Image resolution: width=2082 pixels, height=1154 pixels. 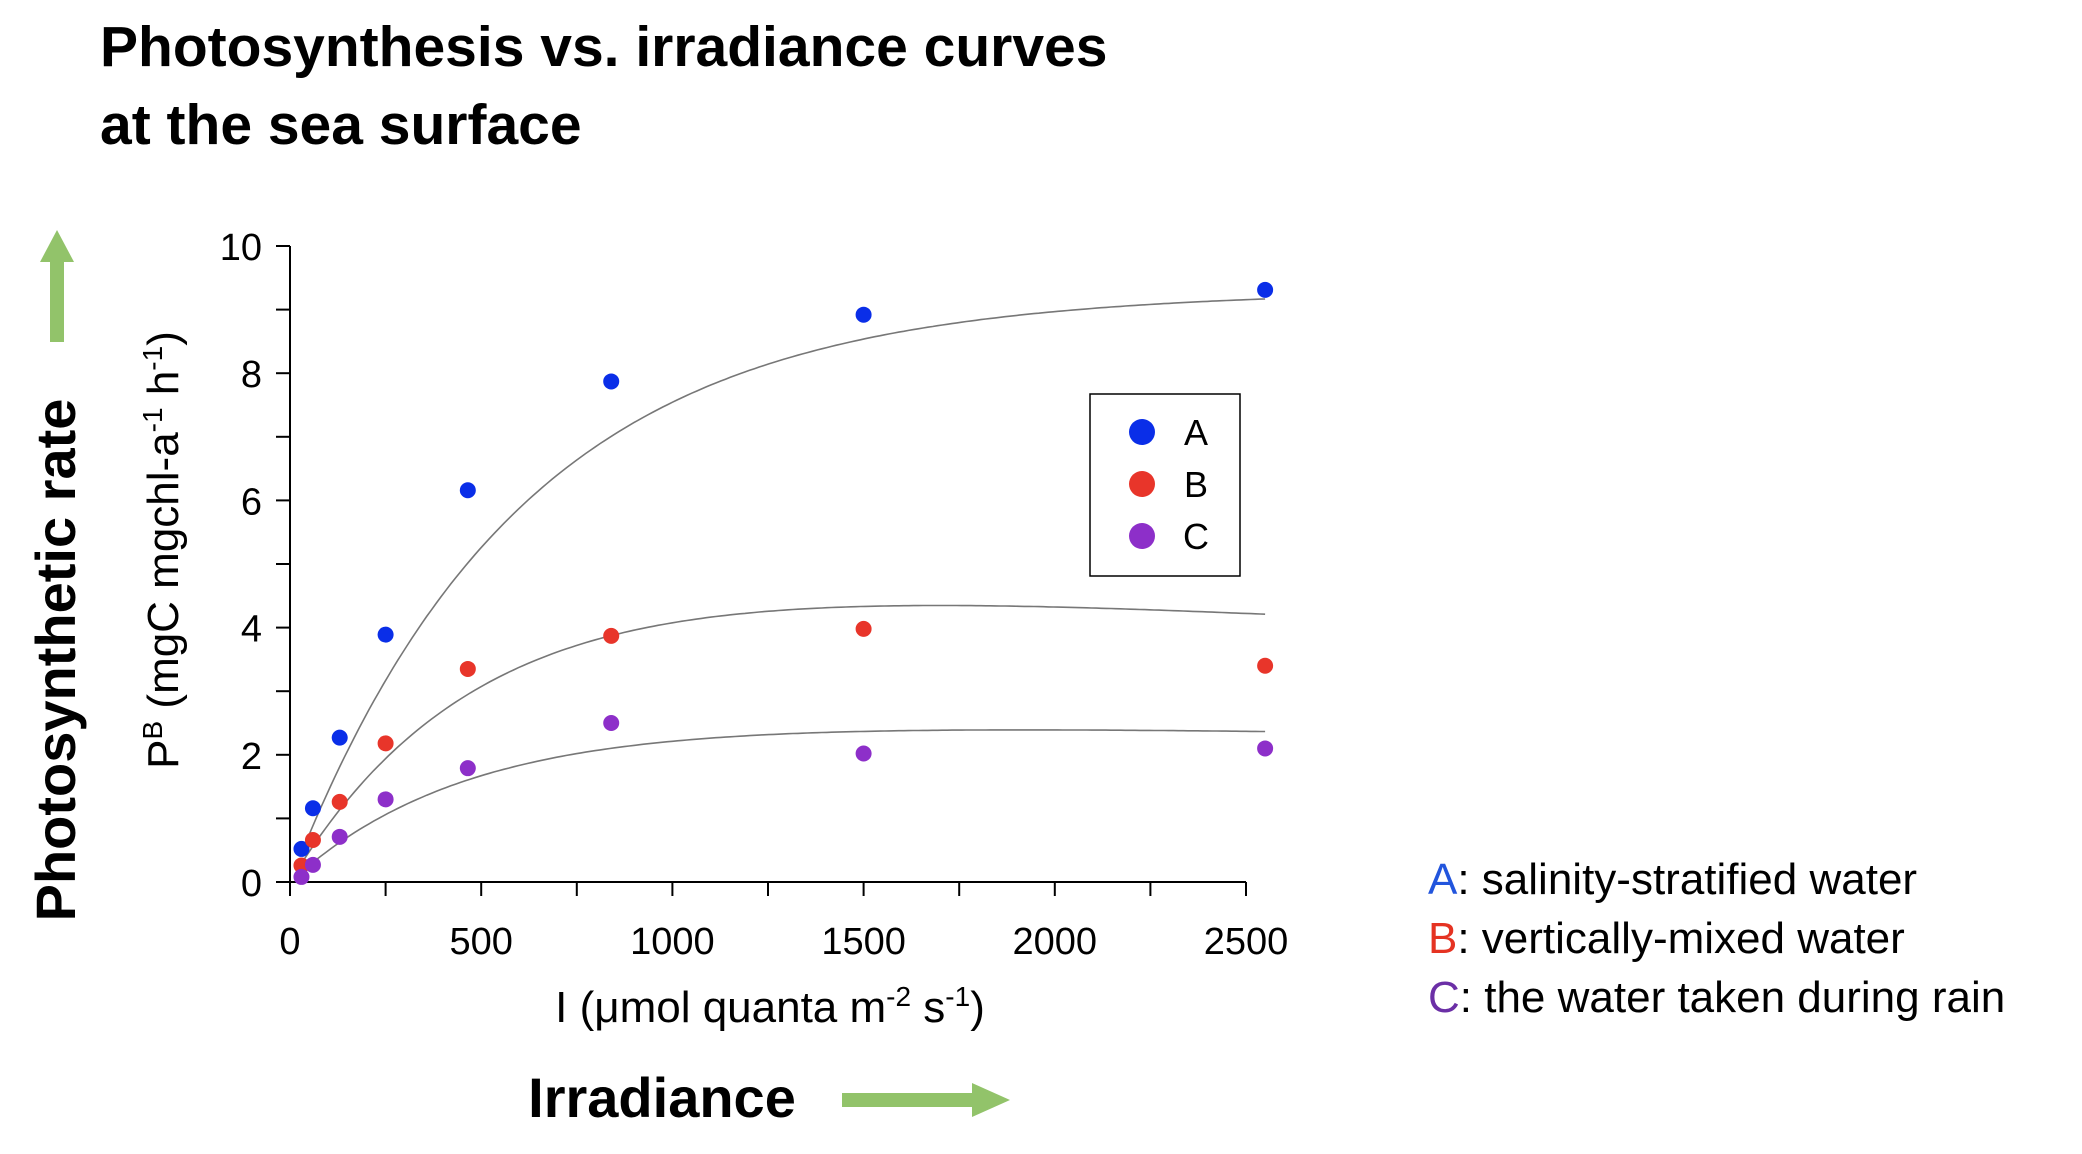 What do you see at coordinates (163, 389) in the screenshot?
I see `ylabel-mid: h` at bounding box center [163, 389].